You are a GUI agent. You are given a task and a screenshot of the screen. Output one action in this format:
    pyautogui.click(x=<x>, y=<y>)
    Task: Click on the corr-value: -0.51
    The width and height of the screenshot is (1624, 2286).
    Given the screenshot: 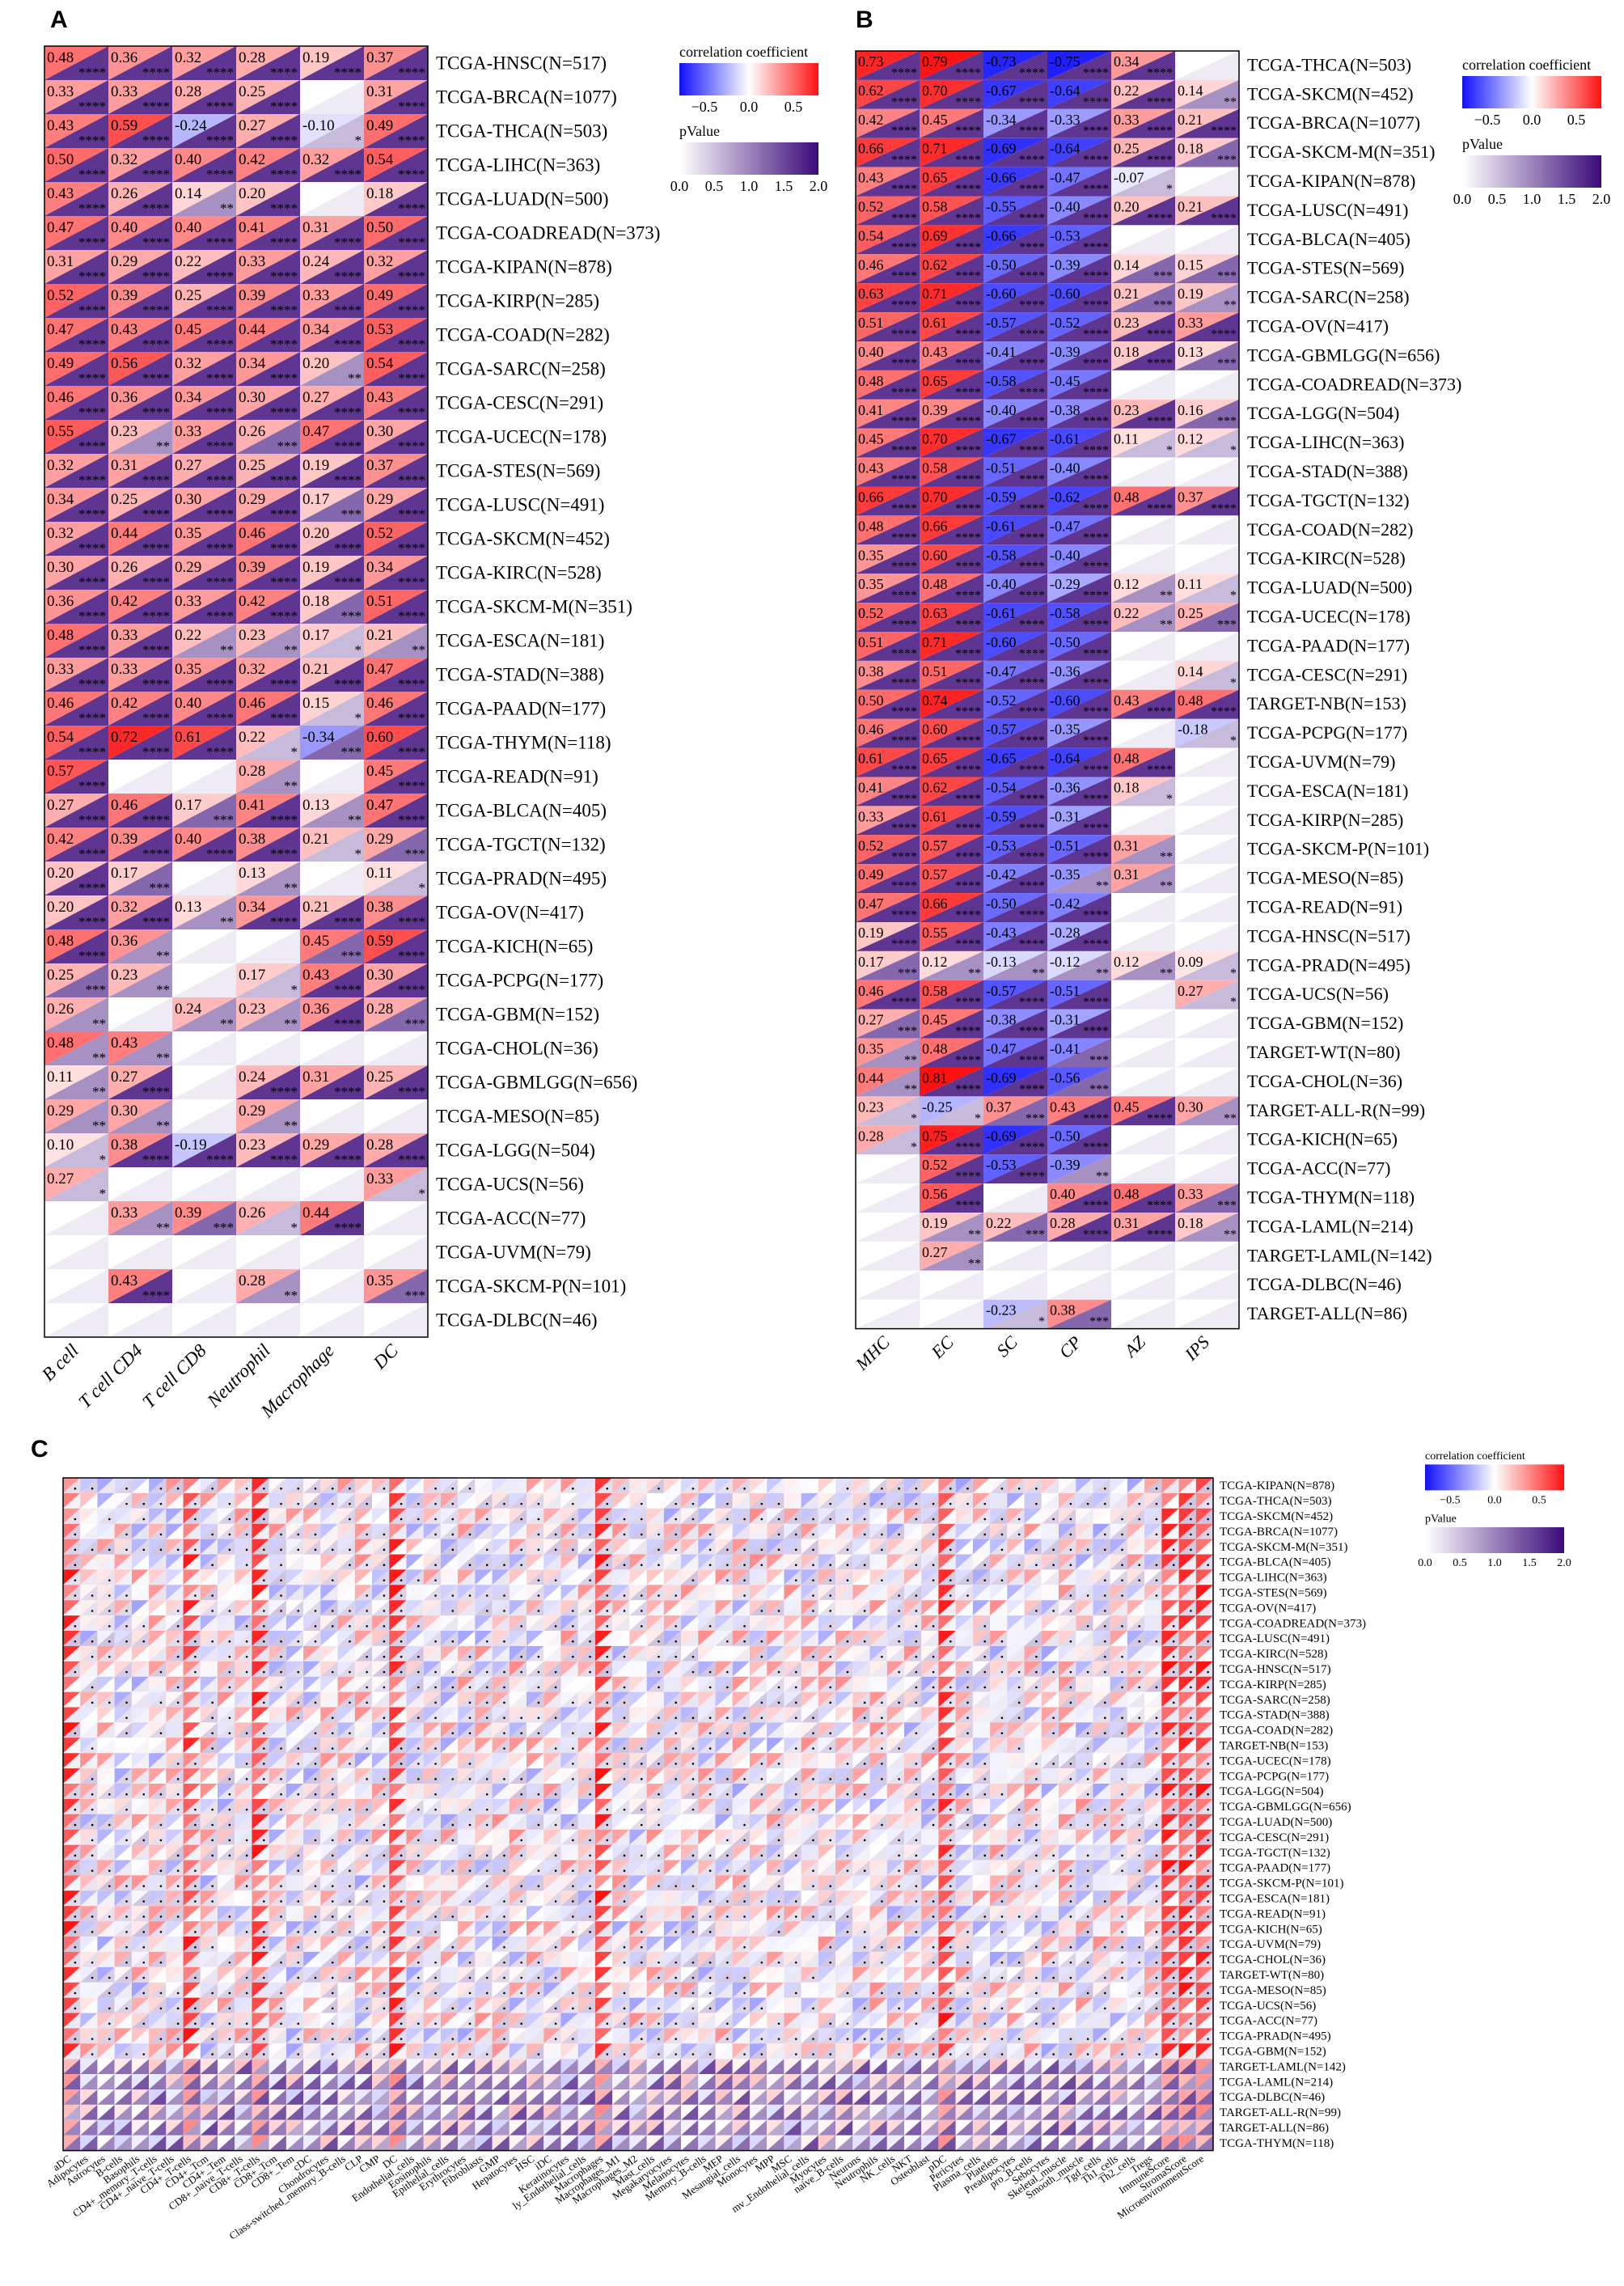 What is the action you would take?
    pyautogui.click(x=1065, y=845)
    